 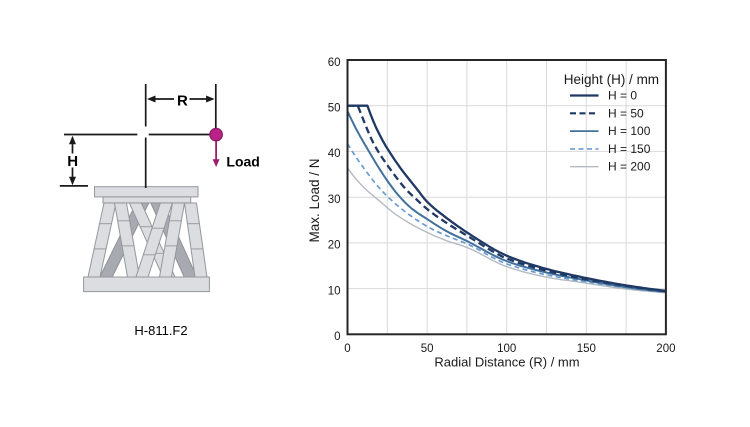 I want to click on svg-text: 60, so click(x=334, y=63).